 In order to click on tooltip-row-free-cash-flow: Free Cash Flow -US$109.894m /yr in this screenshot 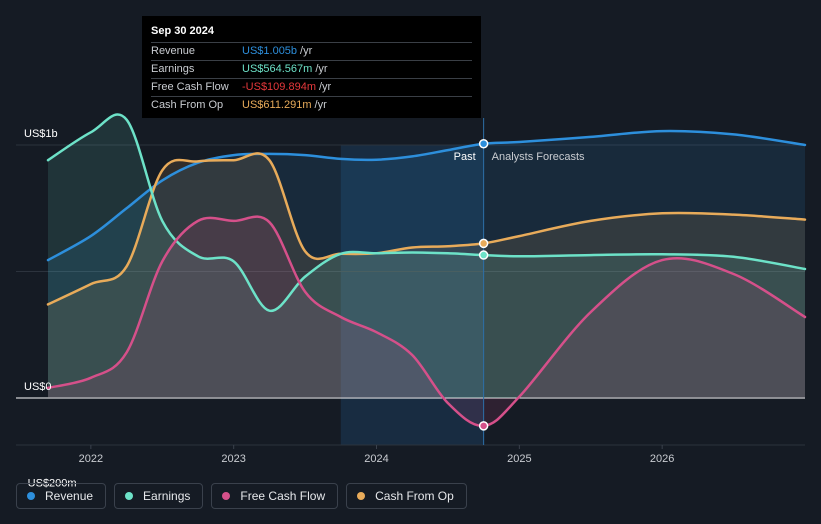, I will do `click(311, 87)`.